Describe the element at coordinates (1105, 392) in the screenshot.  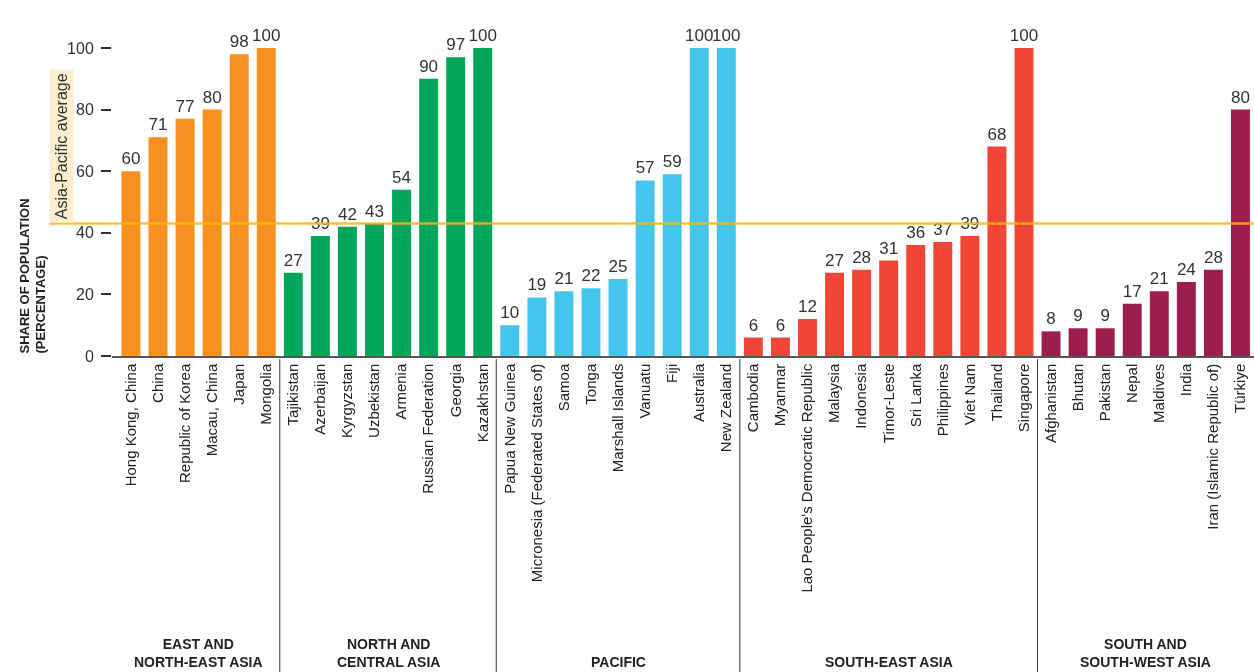
I see `x-tick-label: Pakistan` at that location.